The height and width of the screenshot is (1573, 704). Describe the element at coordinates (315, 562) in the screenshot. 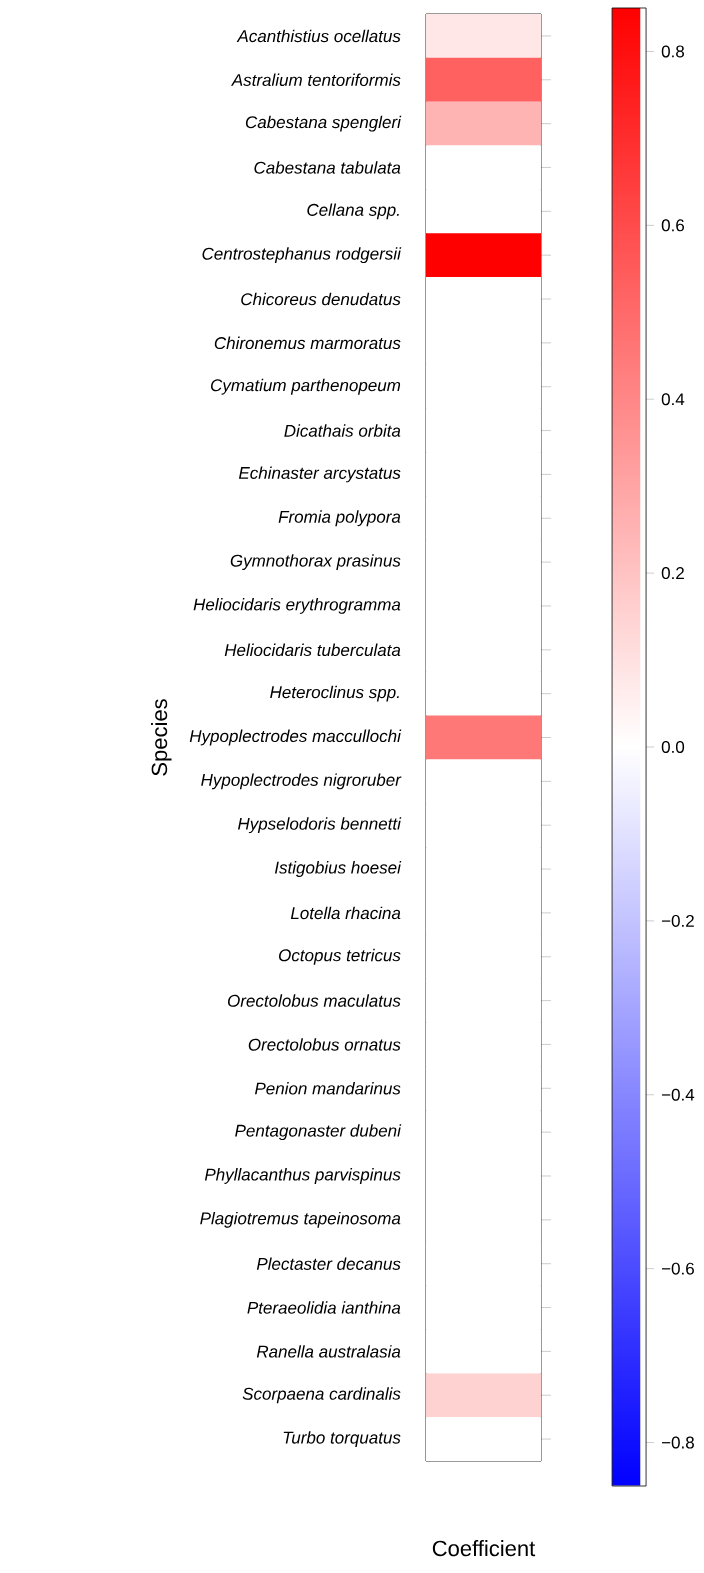

I see `y-tick-label: Gymnothorax prasinus` at that location.